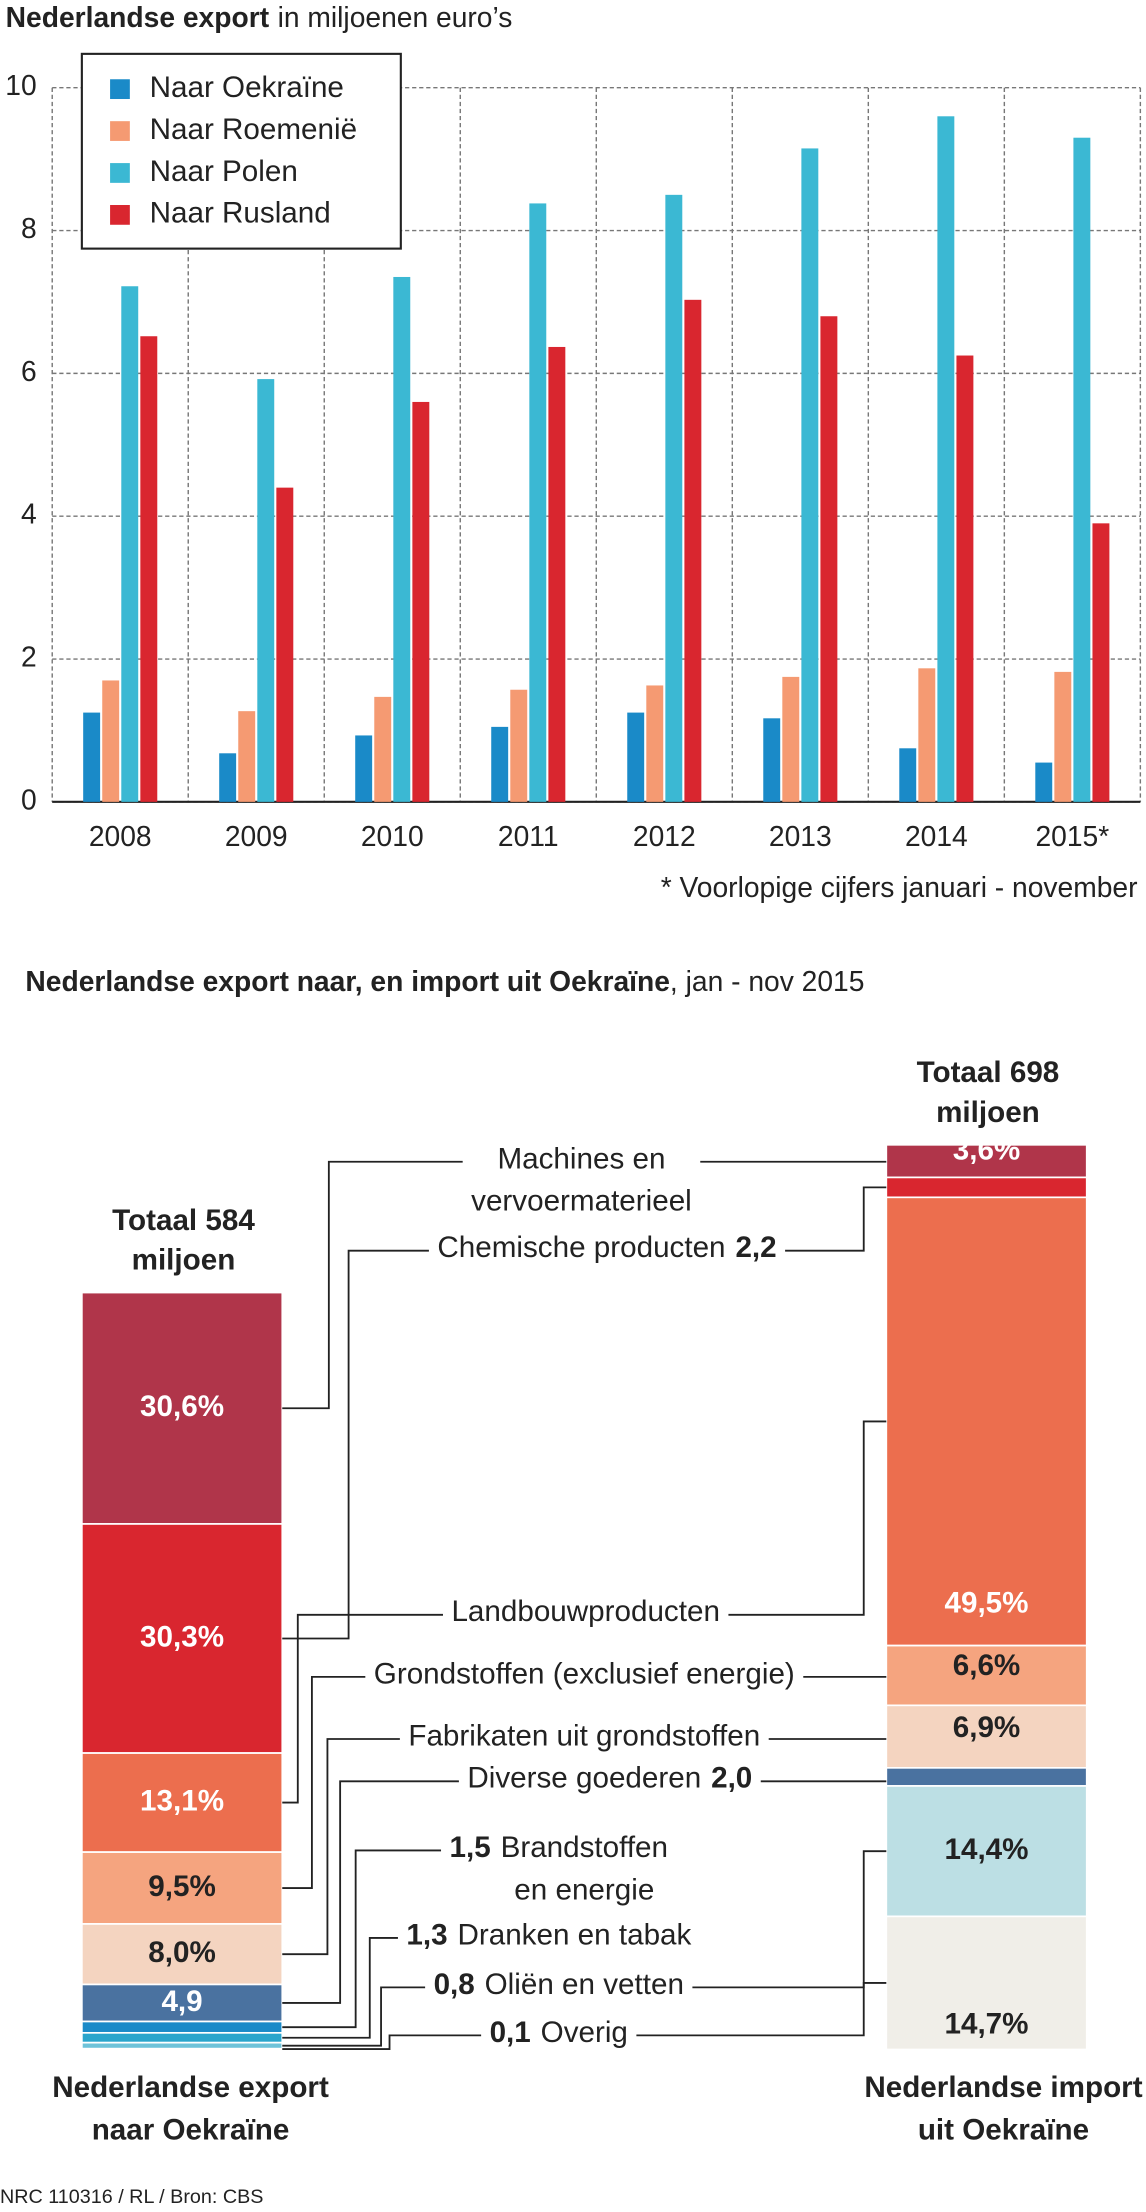 The width and height of the screenshot is (1146, 2212). What do you see at coordinates (755, 1247) in the screenshot?
I see `value-label: 2,2` at bounding box center [755, 1247].